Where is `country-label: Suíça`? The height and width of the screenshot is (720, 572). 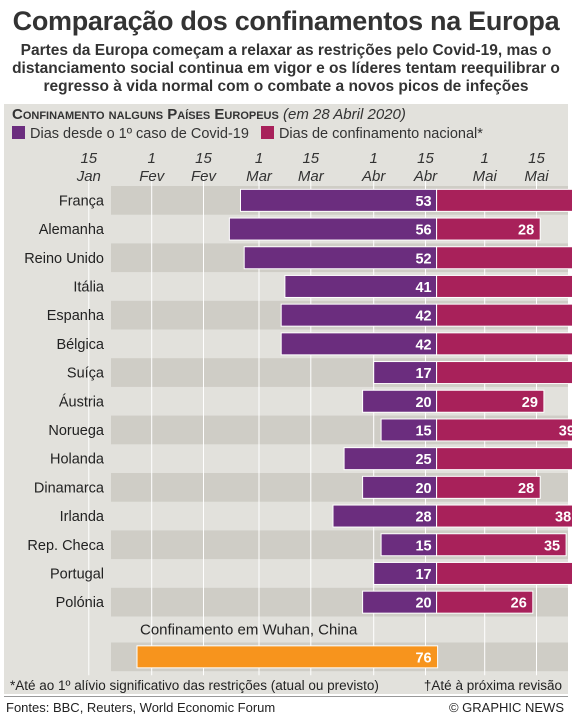
country-label: Suíça is located at coordinates (86, 374).